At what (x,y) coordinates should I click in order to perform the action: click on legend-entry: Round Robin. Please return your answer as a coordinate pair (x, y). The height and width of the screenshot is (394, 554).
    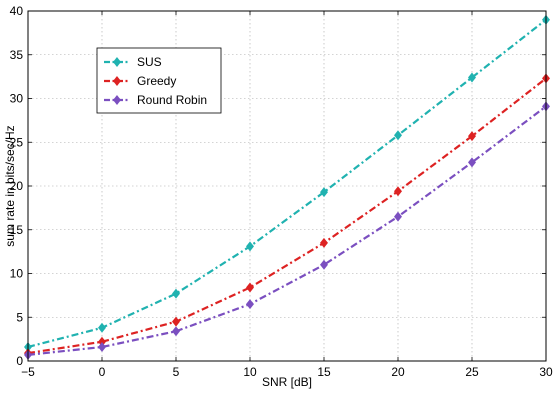
    Looking at the image, I should click on (155, 100).